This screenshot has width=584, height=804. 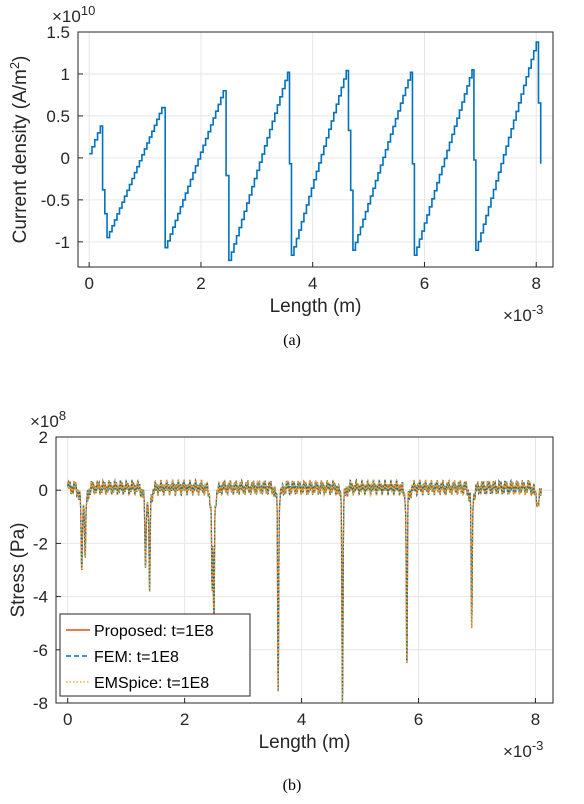 What do you see at coordinates (292, 340) in the screenshot?
I see `panel-a-caption: (a)` at bounding box center [292, 340].